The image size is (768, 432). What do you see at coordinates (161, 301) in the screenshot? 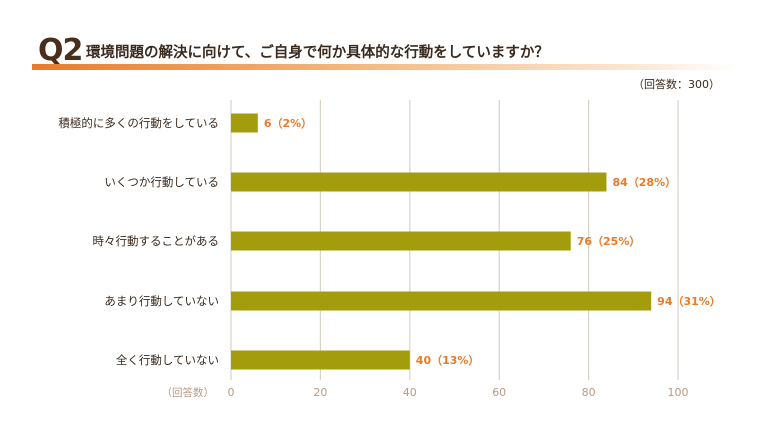
I see `category-label: あまり行動していない` at bounding box center [161, 301].